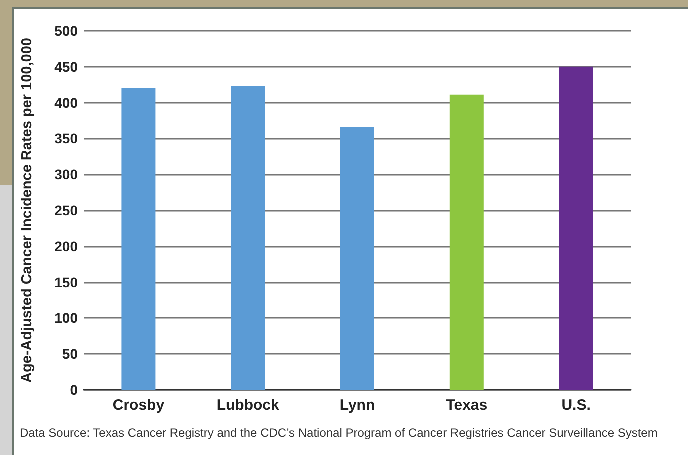 Image resolution: width=688 pixels, height=455 pixels. What do you see at coordinates (66, 138) in the screenshot?
I see `y-tick-label: 350` at bounding box center [66, 138].